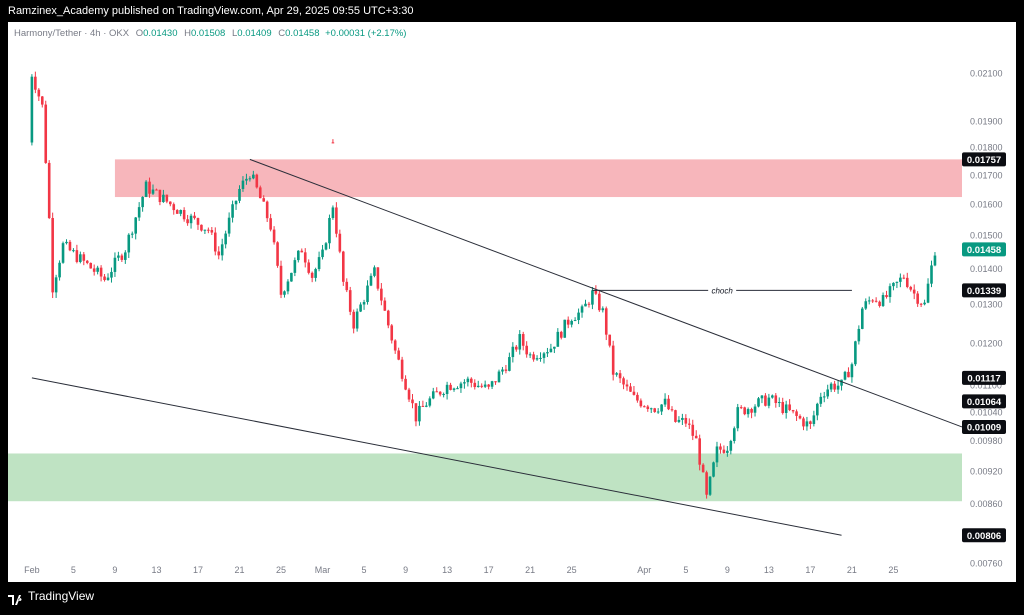 The image size is (1024, 615). Describe the element at coordinates (986, 343) in the screenshot. I see `y-tick-label: 0.01200` at that location.